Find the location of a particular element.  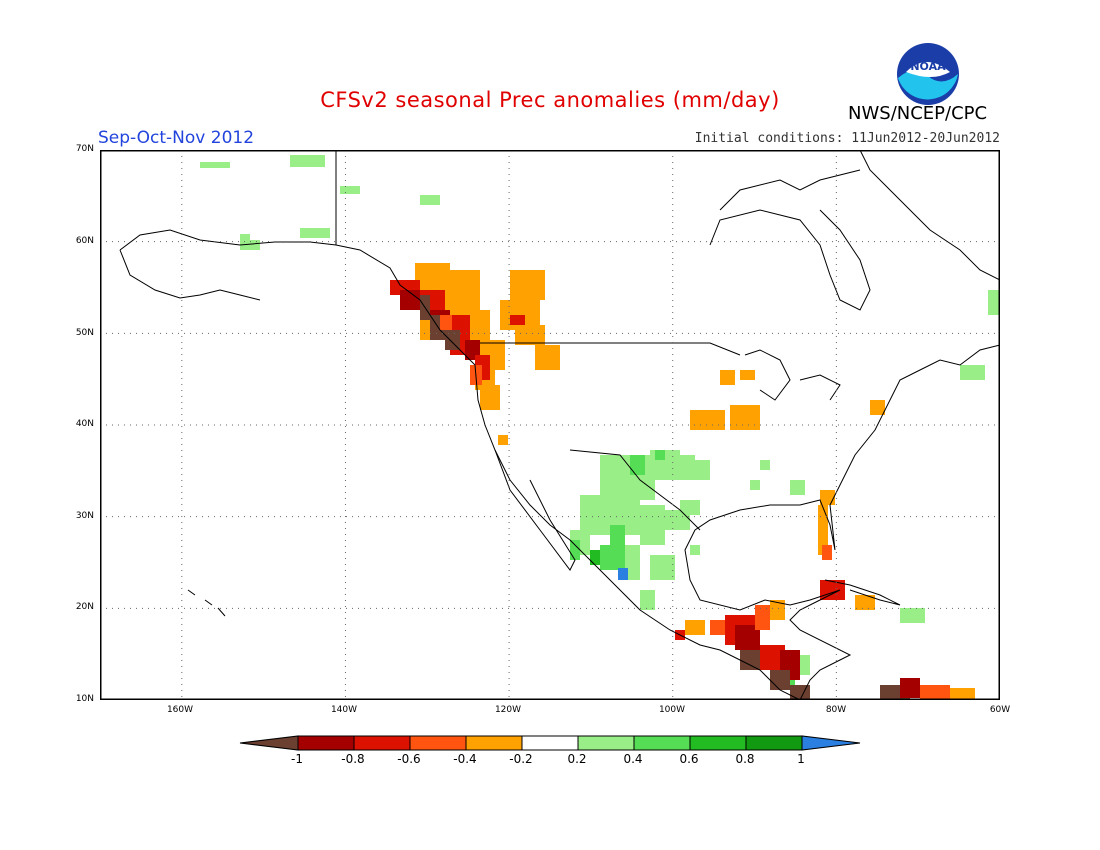

lat-label-30n: 30N is located at coordinates (84, 516).